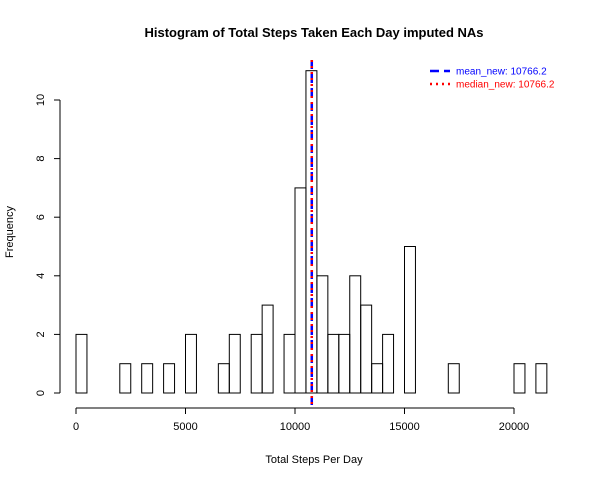  Describe the element at coordinates (185, 427) in the screenshot. I see `x-tick-label: 5000` at that location.